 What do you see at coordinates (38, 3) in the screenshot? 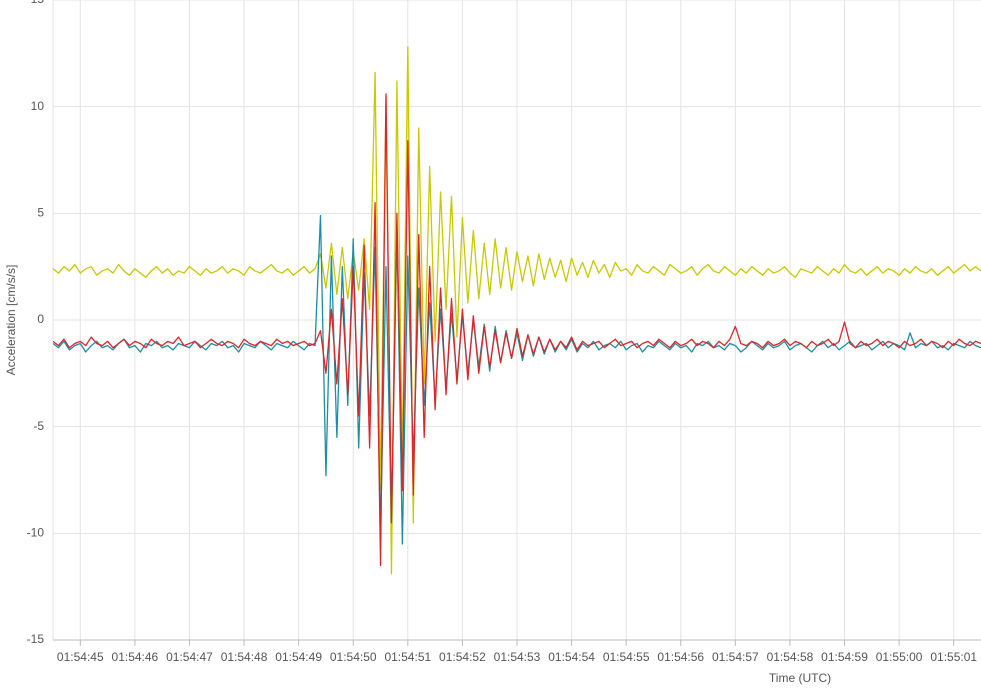
I see `y-tick-label: 15` at bounding box center [38, 3].